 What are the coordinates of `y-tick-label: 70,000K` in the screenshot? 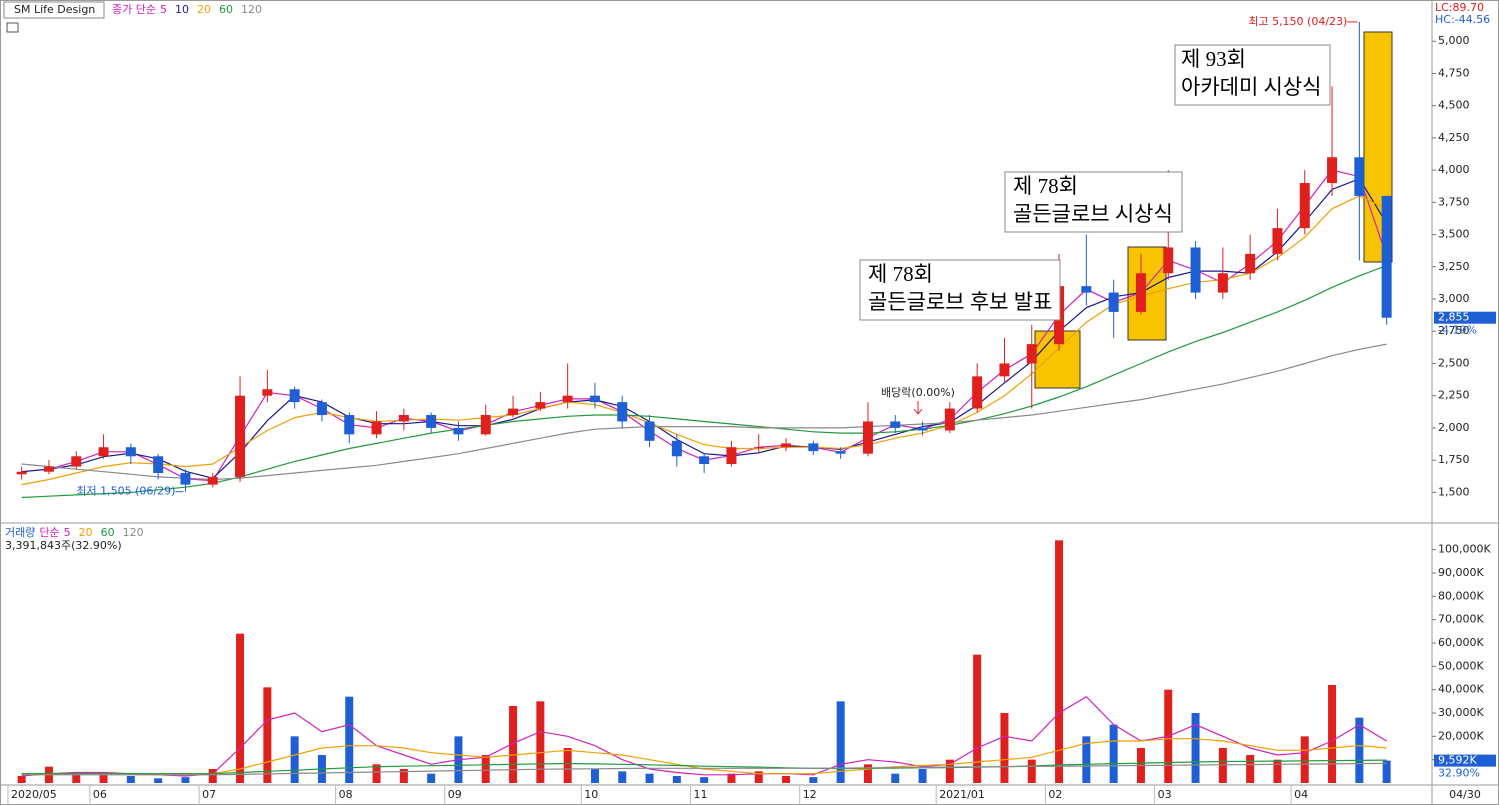 It's located at (1461, 619).